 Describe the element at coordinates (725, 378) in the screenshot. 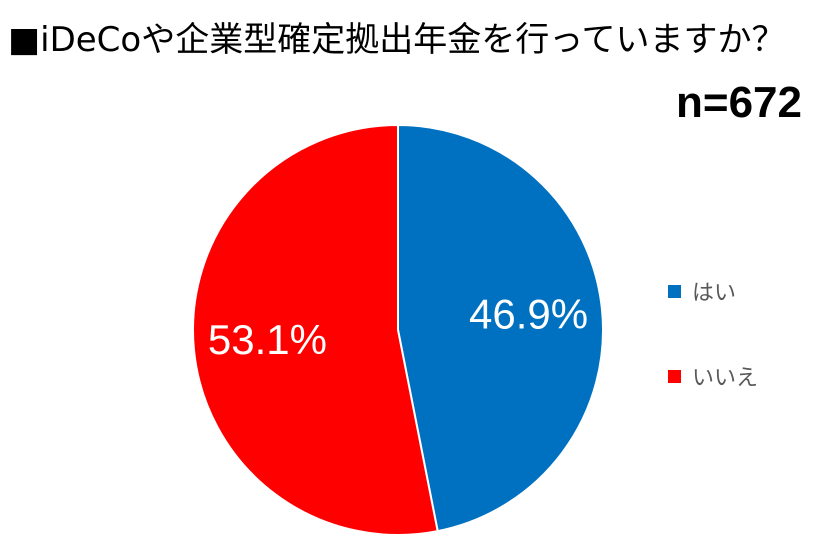

I see `legend-label-no: いいえ` at that location.